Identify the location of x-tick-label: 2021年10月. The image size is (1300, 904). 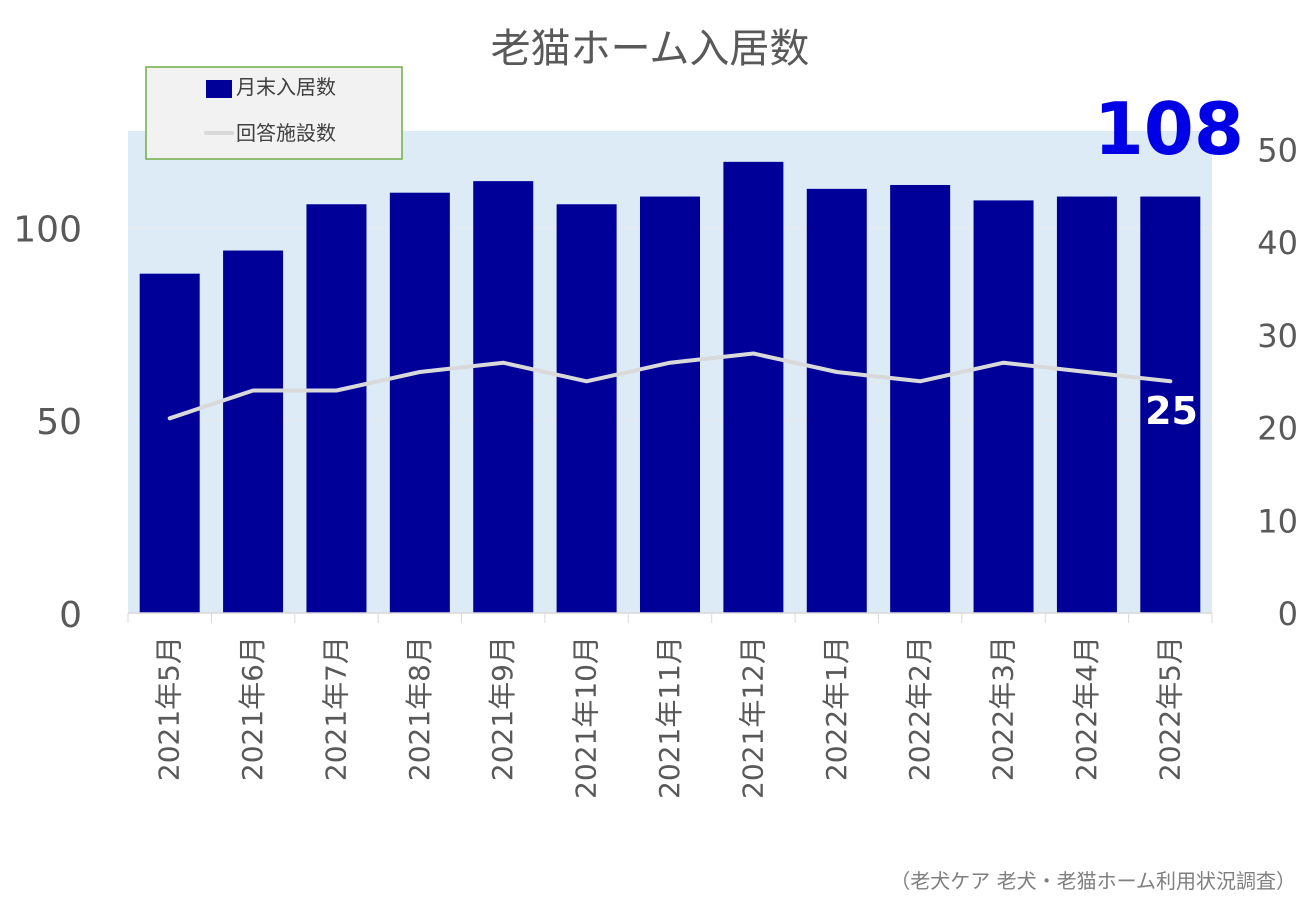
(586, 717).